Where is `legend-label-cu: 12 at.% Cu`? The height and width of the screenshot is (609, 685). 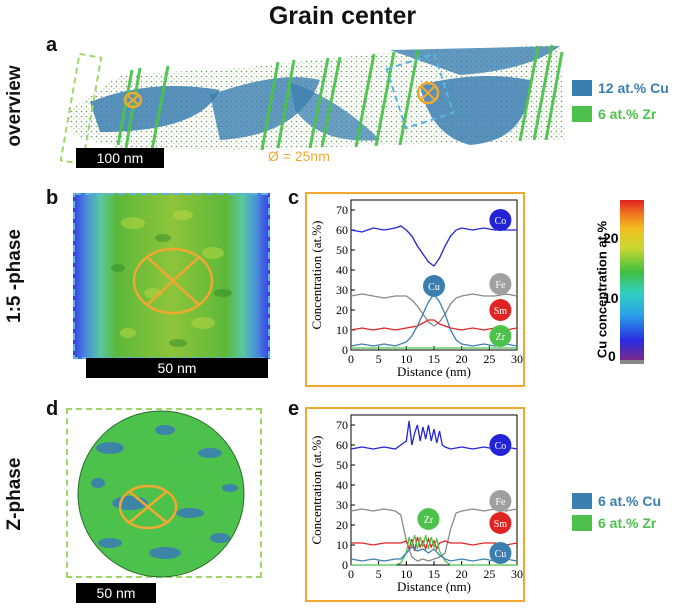 legend-label-cu: 12 at.% Cu is located at coordinates (633, 88).